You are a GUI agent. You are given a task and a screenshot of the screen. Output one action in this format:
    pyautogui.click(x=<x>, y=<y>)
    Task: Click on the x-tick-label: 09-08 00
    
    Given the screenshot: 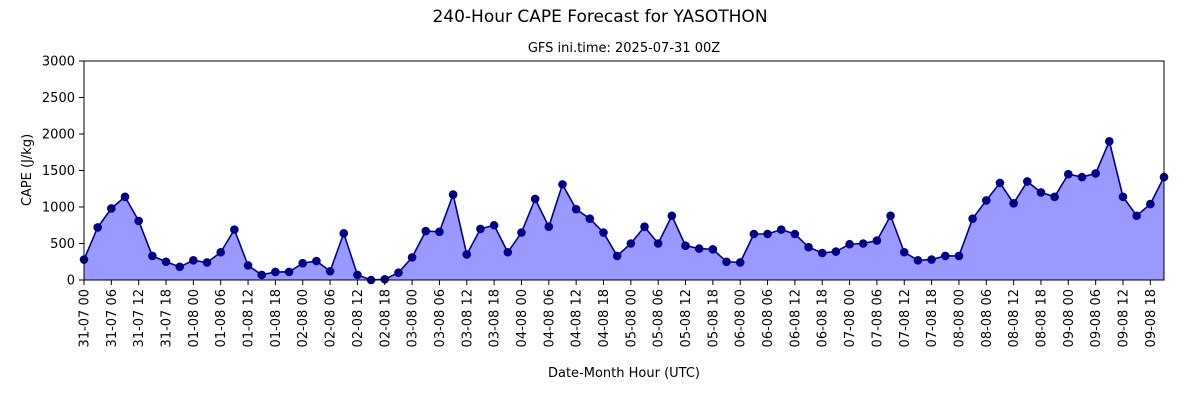 What is the action you would take?
    pyautogui.click(x=1069, y=318)
    